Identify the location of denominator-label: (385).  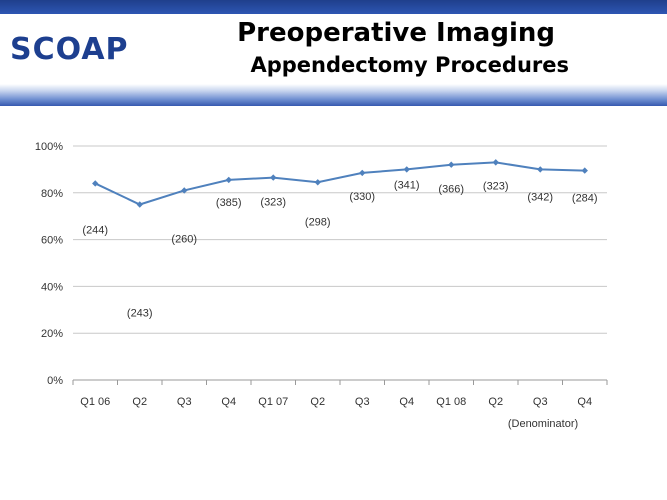
(229, 203).